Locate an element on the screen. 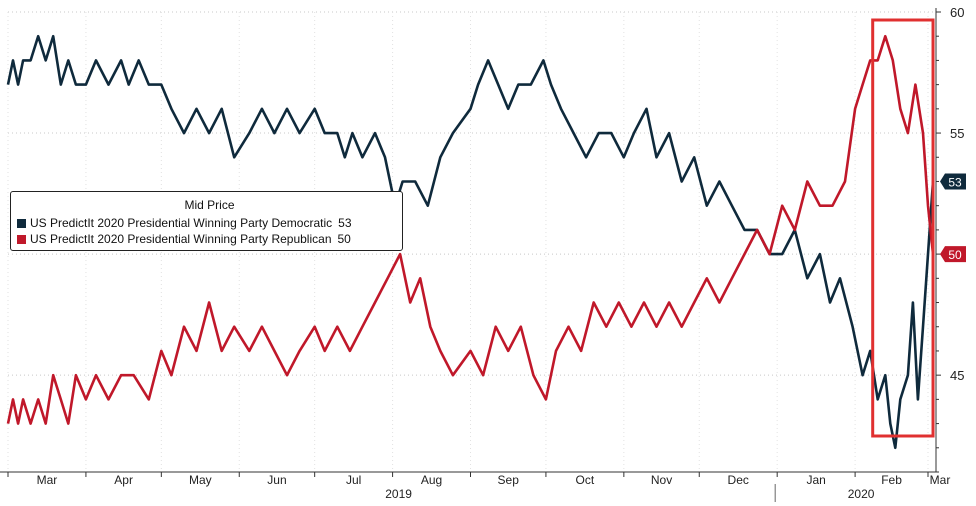 This screenshot has width=976, height=506. x-tick-label: Apr is located at coordinates (123, 480).